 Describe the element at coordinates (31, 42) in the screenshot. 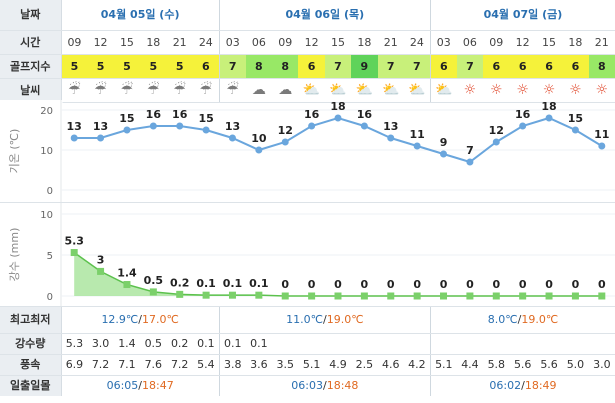

I see `time-label: 시간` at that location.